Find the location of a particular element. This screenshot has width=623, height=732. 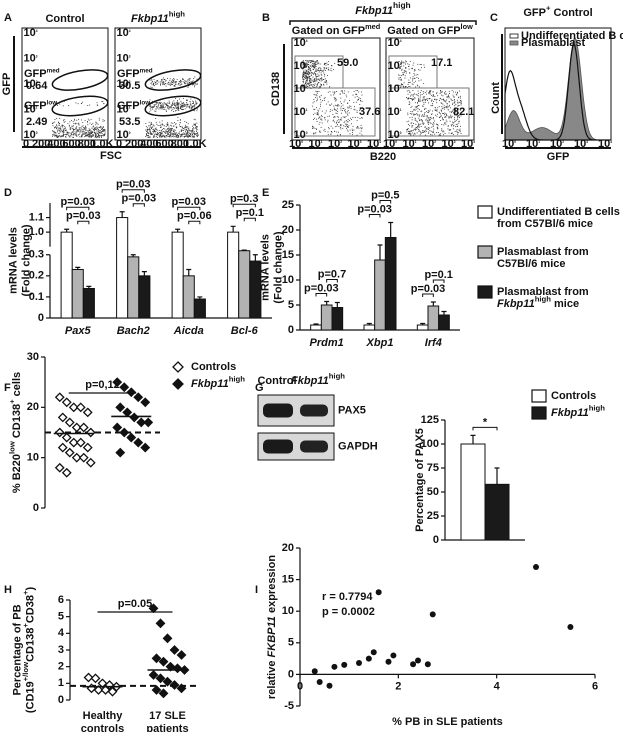

y-tick-label: 10 is located at coordinates (33, 458).